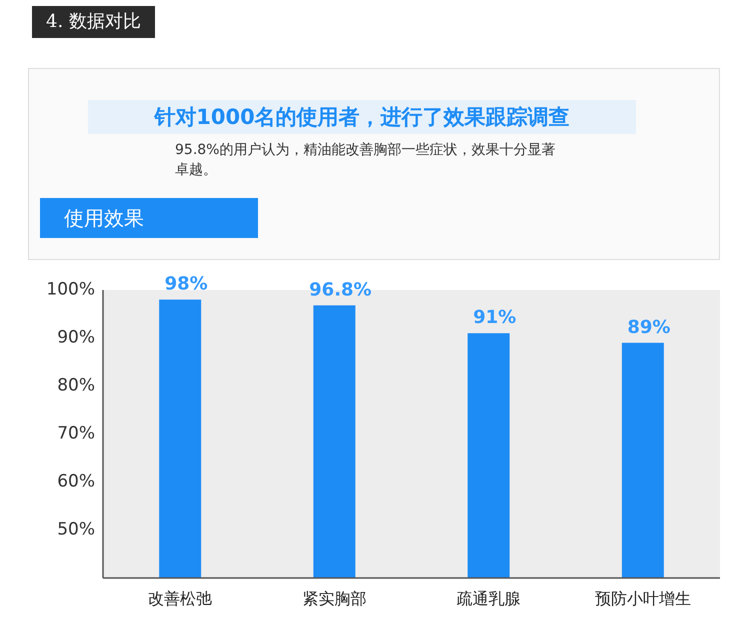 The height and width of the screenshot is (621, 750). What do you see at coordinates (362, 117) in the screenshot?
I see `chart-title: 针对1000名的使用者，进行了效果跟踪调查` at bounding box center [362, 117].